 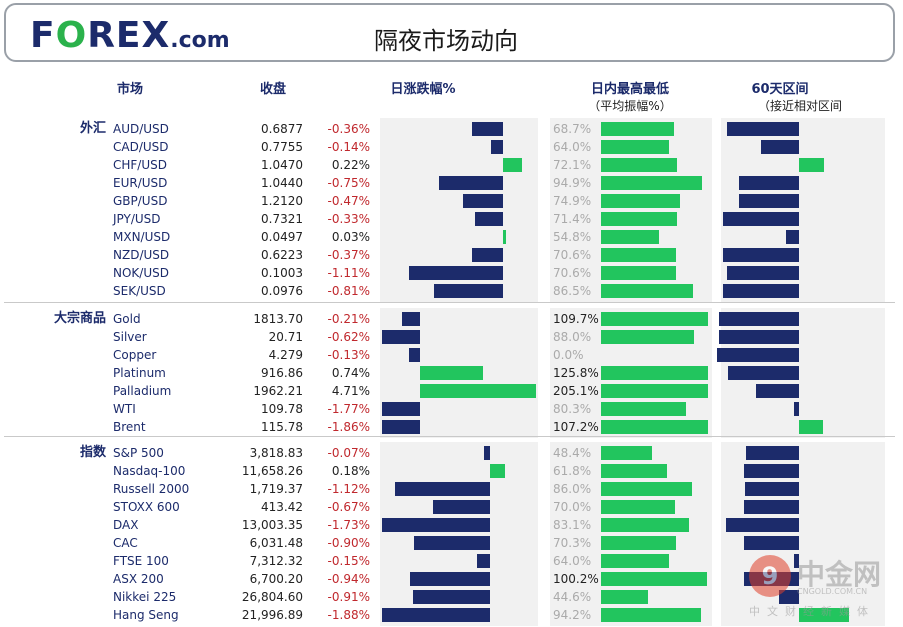 I want to click on market-name: CAC, so click(x=125, y=543).